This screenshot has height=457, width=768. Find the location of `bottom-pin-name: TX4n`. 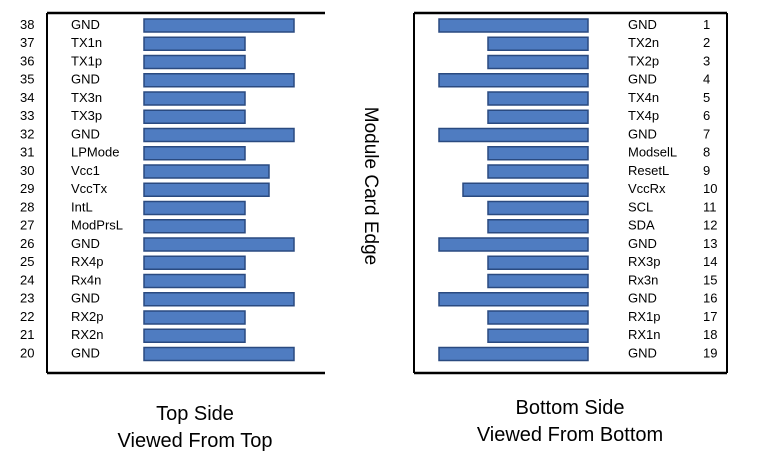

bottom-pin-name: TX4n is located at coordinates (643, 97).